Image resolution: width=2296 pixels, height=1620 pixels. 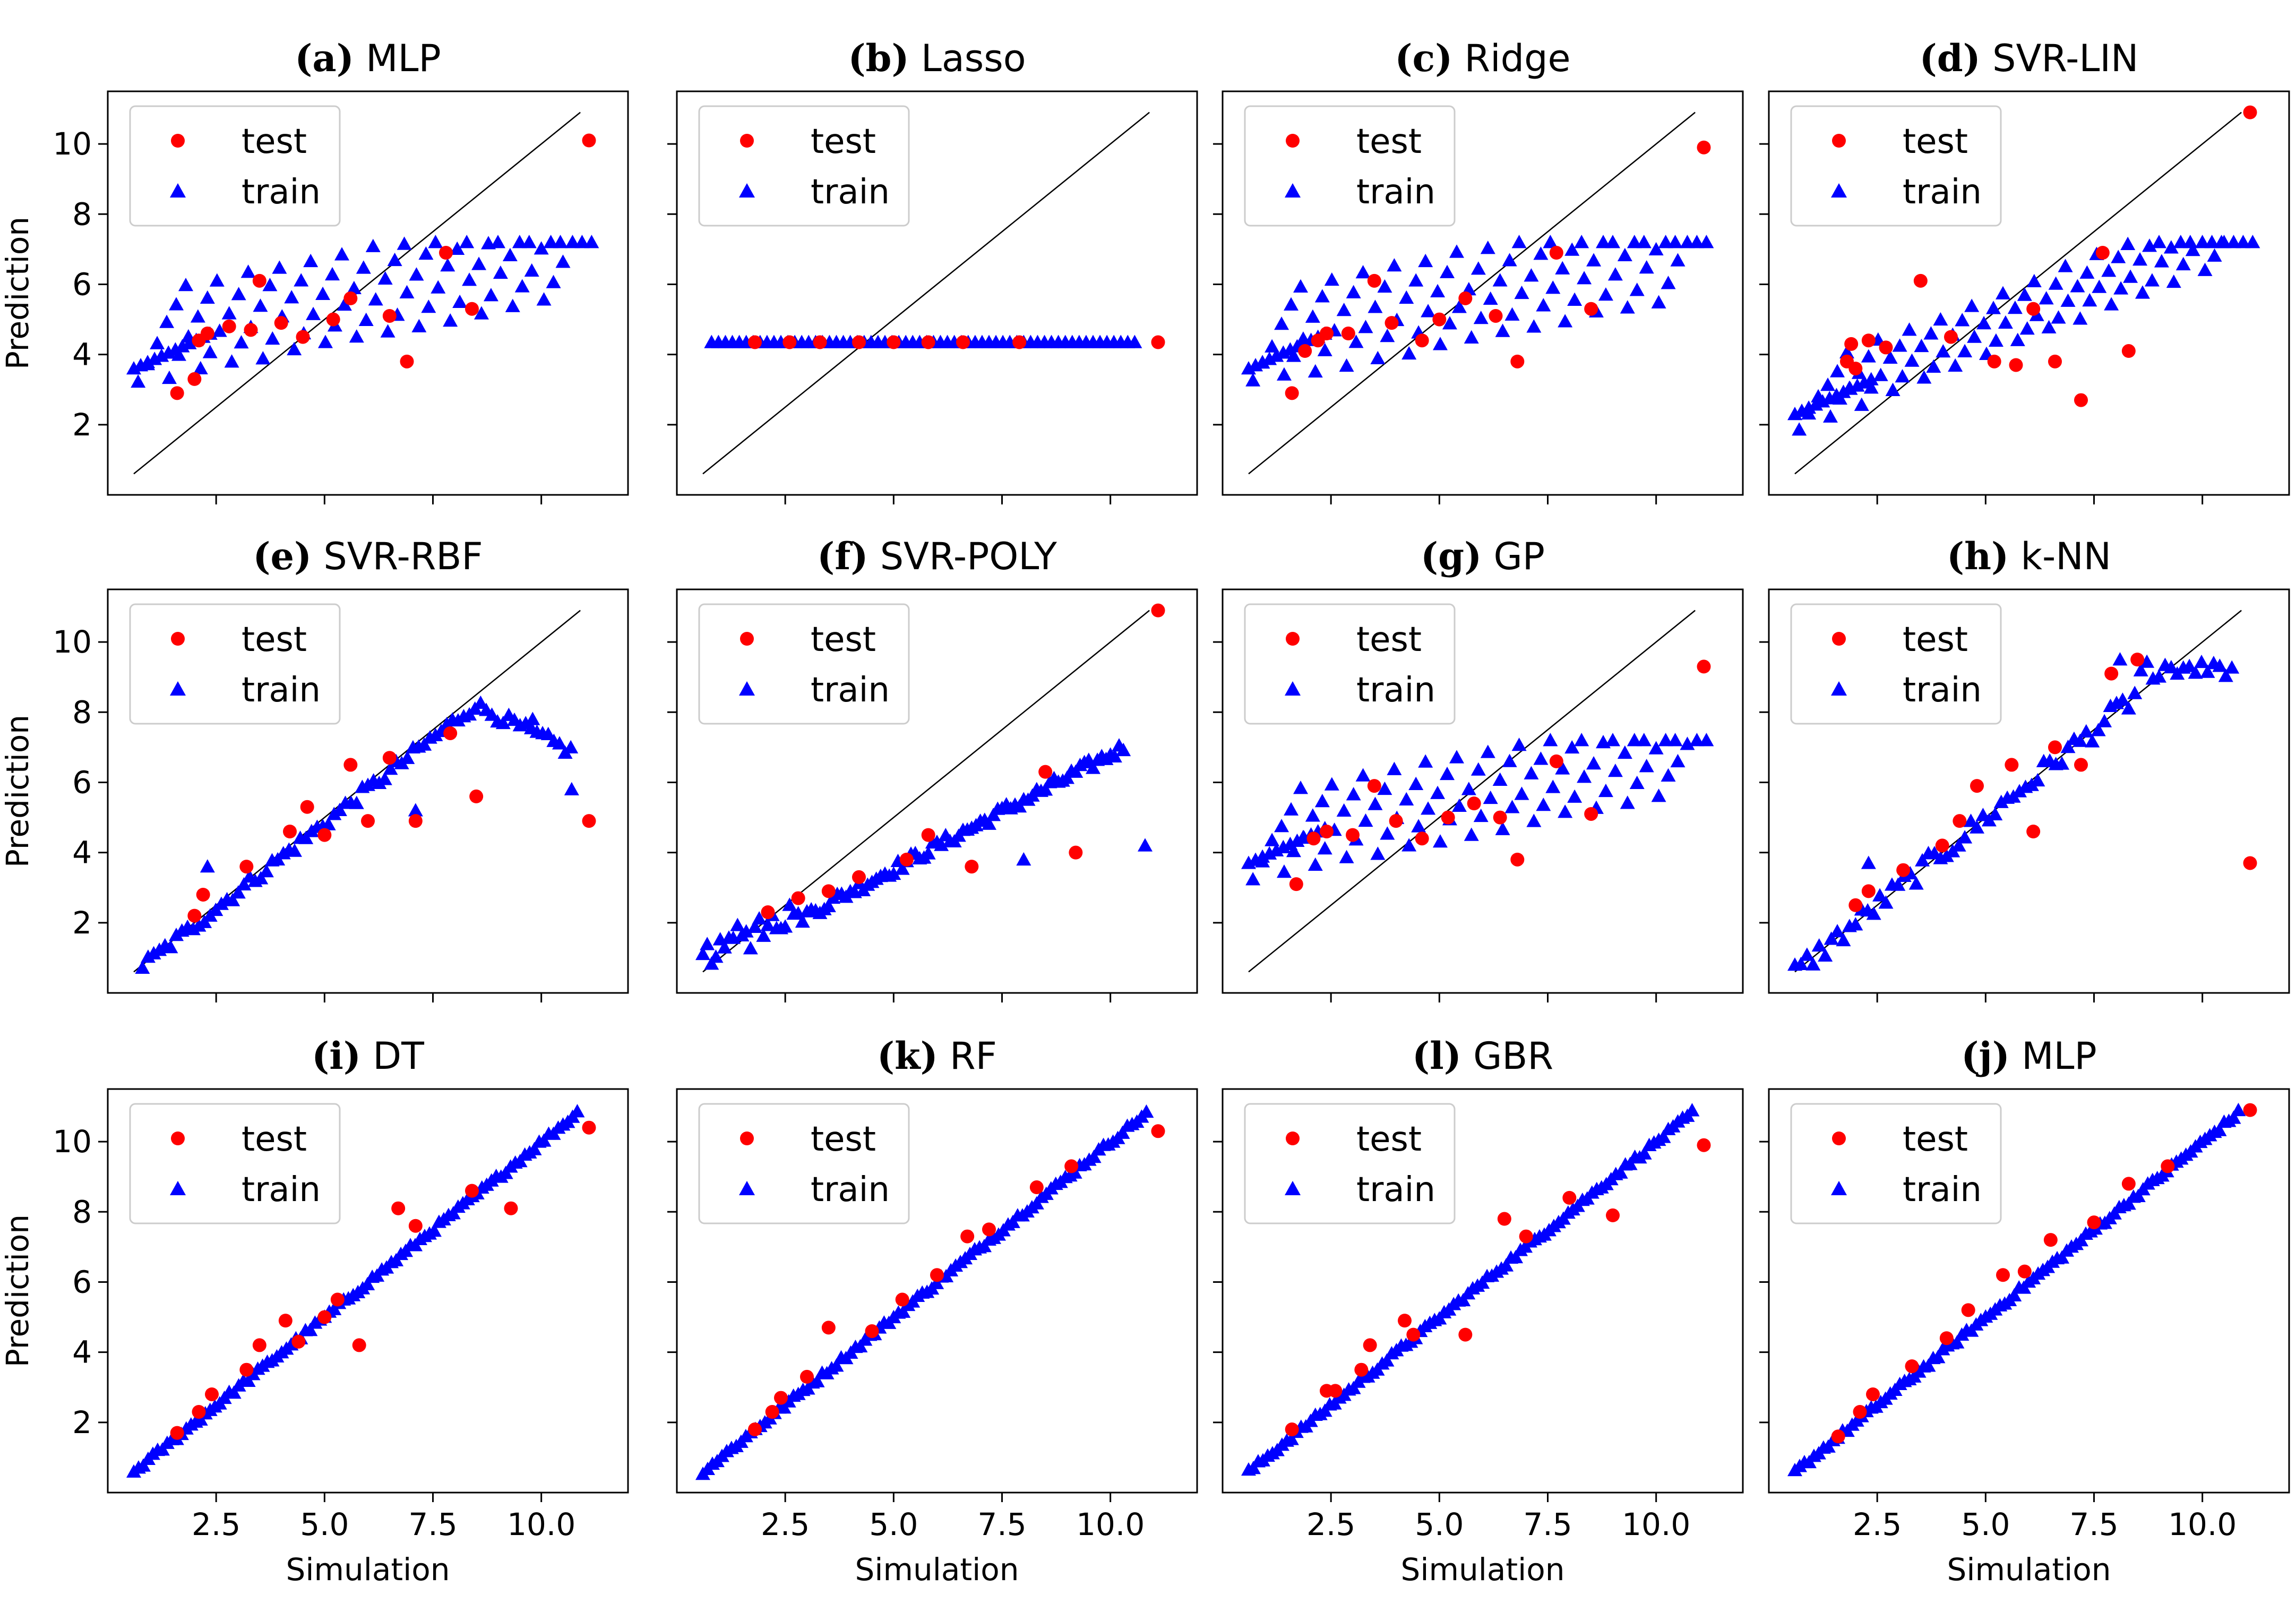 What do you see at coordinates (2029, 556) in the screenshot?
I see `panel-title: (h) k-NN` at bounding box center [2029, 556].